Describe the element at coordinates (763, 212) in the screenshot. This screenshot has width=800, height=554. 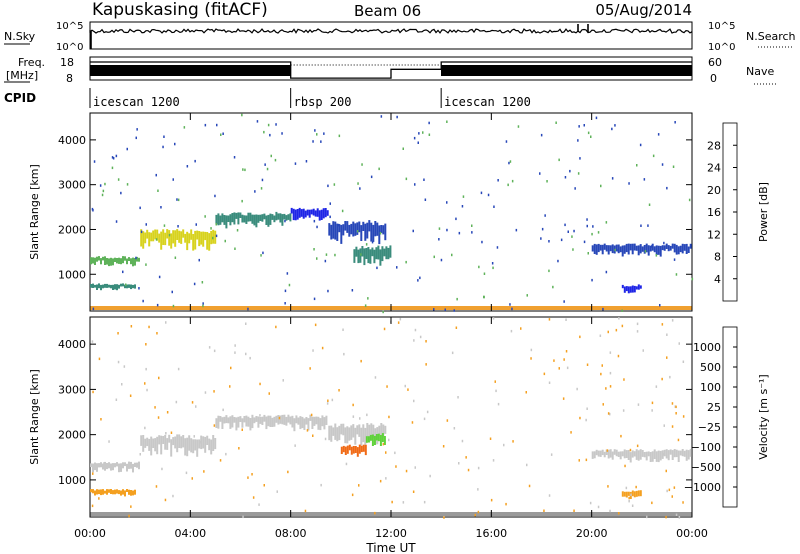
I see `colorbar-label: Power [dB]` at that location.